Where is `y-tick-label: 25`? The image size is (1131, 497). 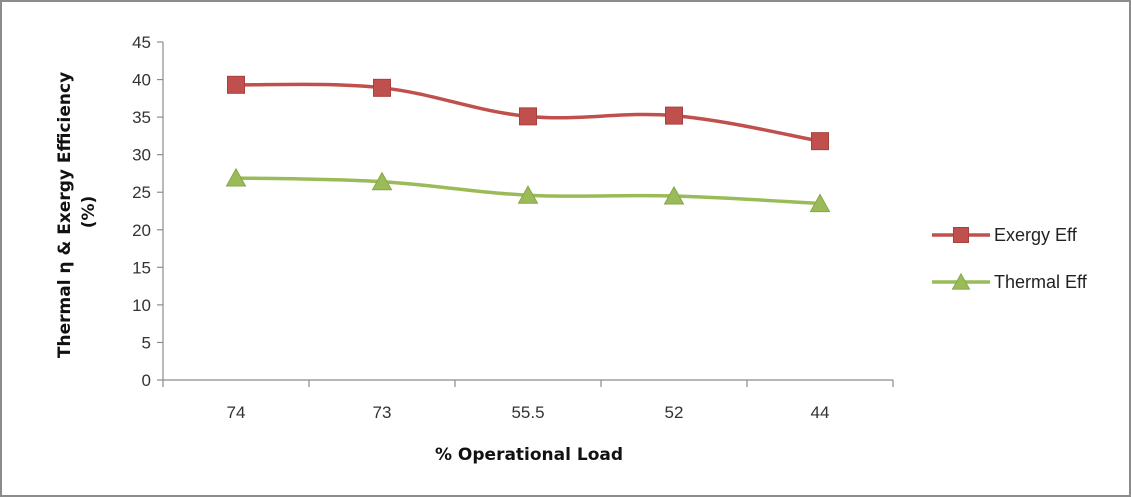
y-tick-label: 25 is located at coordinates (141, 192).